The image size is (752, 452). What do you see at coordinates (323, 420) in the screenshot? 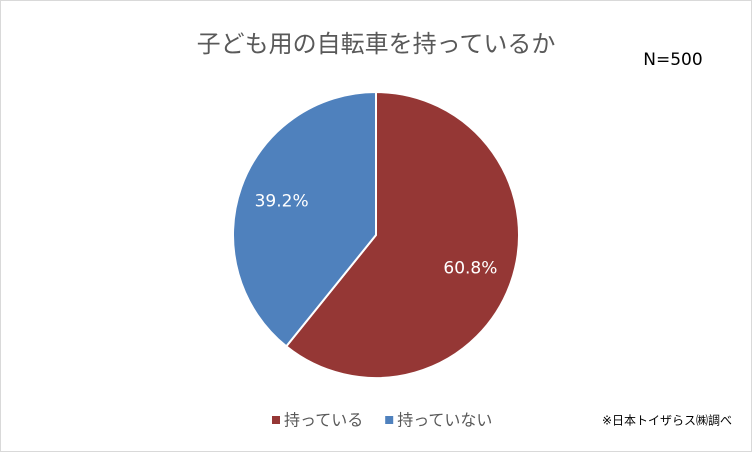
I see `legend-label: 持っている` at bounding box center [323, 420].